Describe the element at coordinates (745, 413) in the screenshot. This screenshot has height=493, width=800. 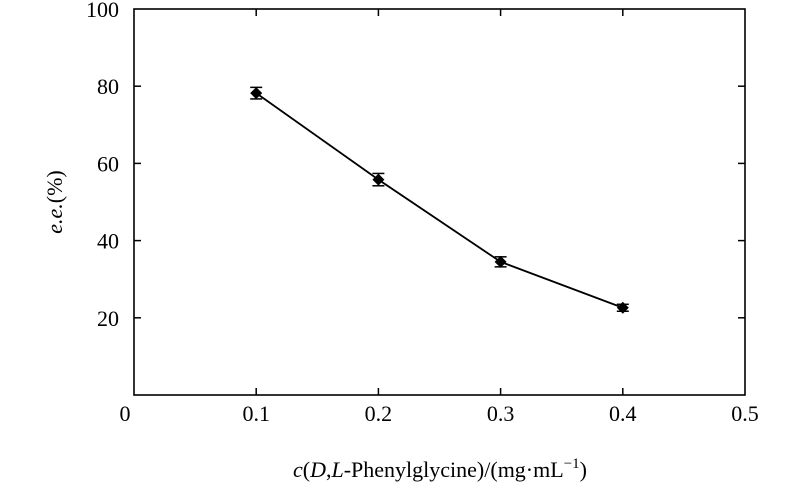
I see `x-tick-label: 0.5` at that location.